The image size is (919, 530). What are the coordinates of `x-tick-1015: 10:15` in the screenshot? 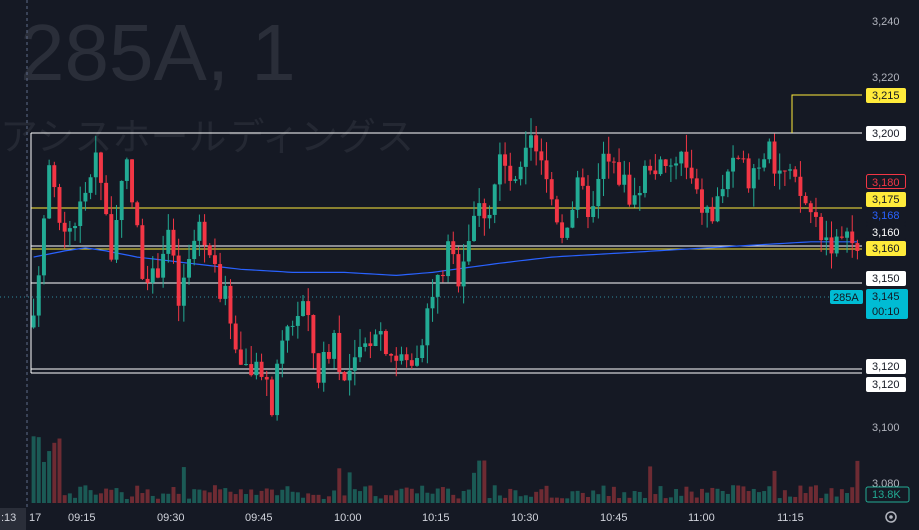 It's located at (436, 518).